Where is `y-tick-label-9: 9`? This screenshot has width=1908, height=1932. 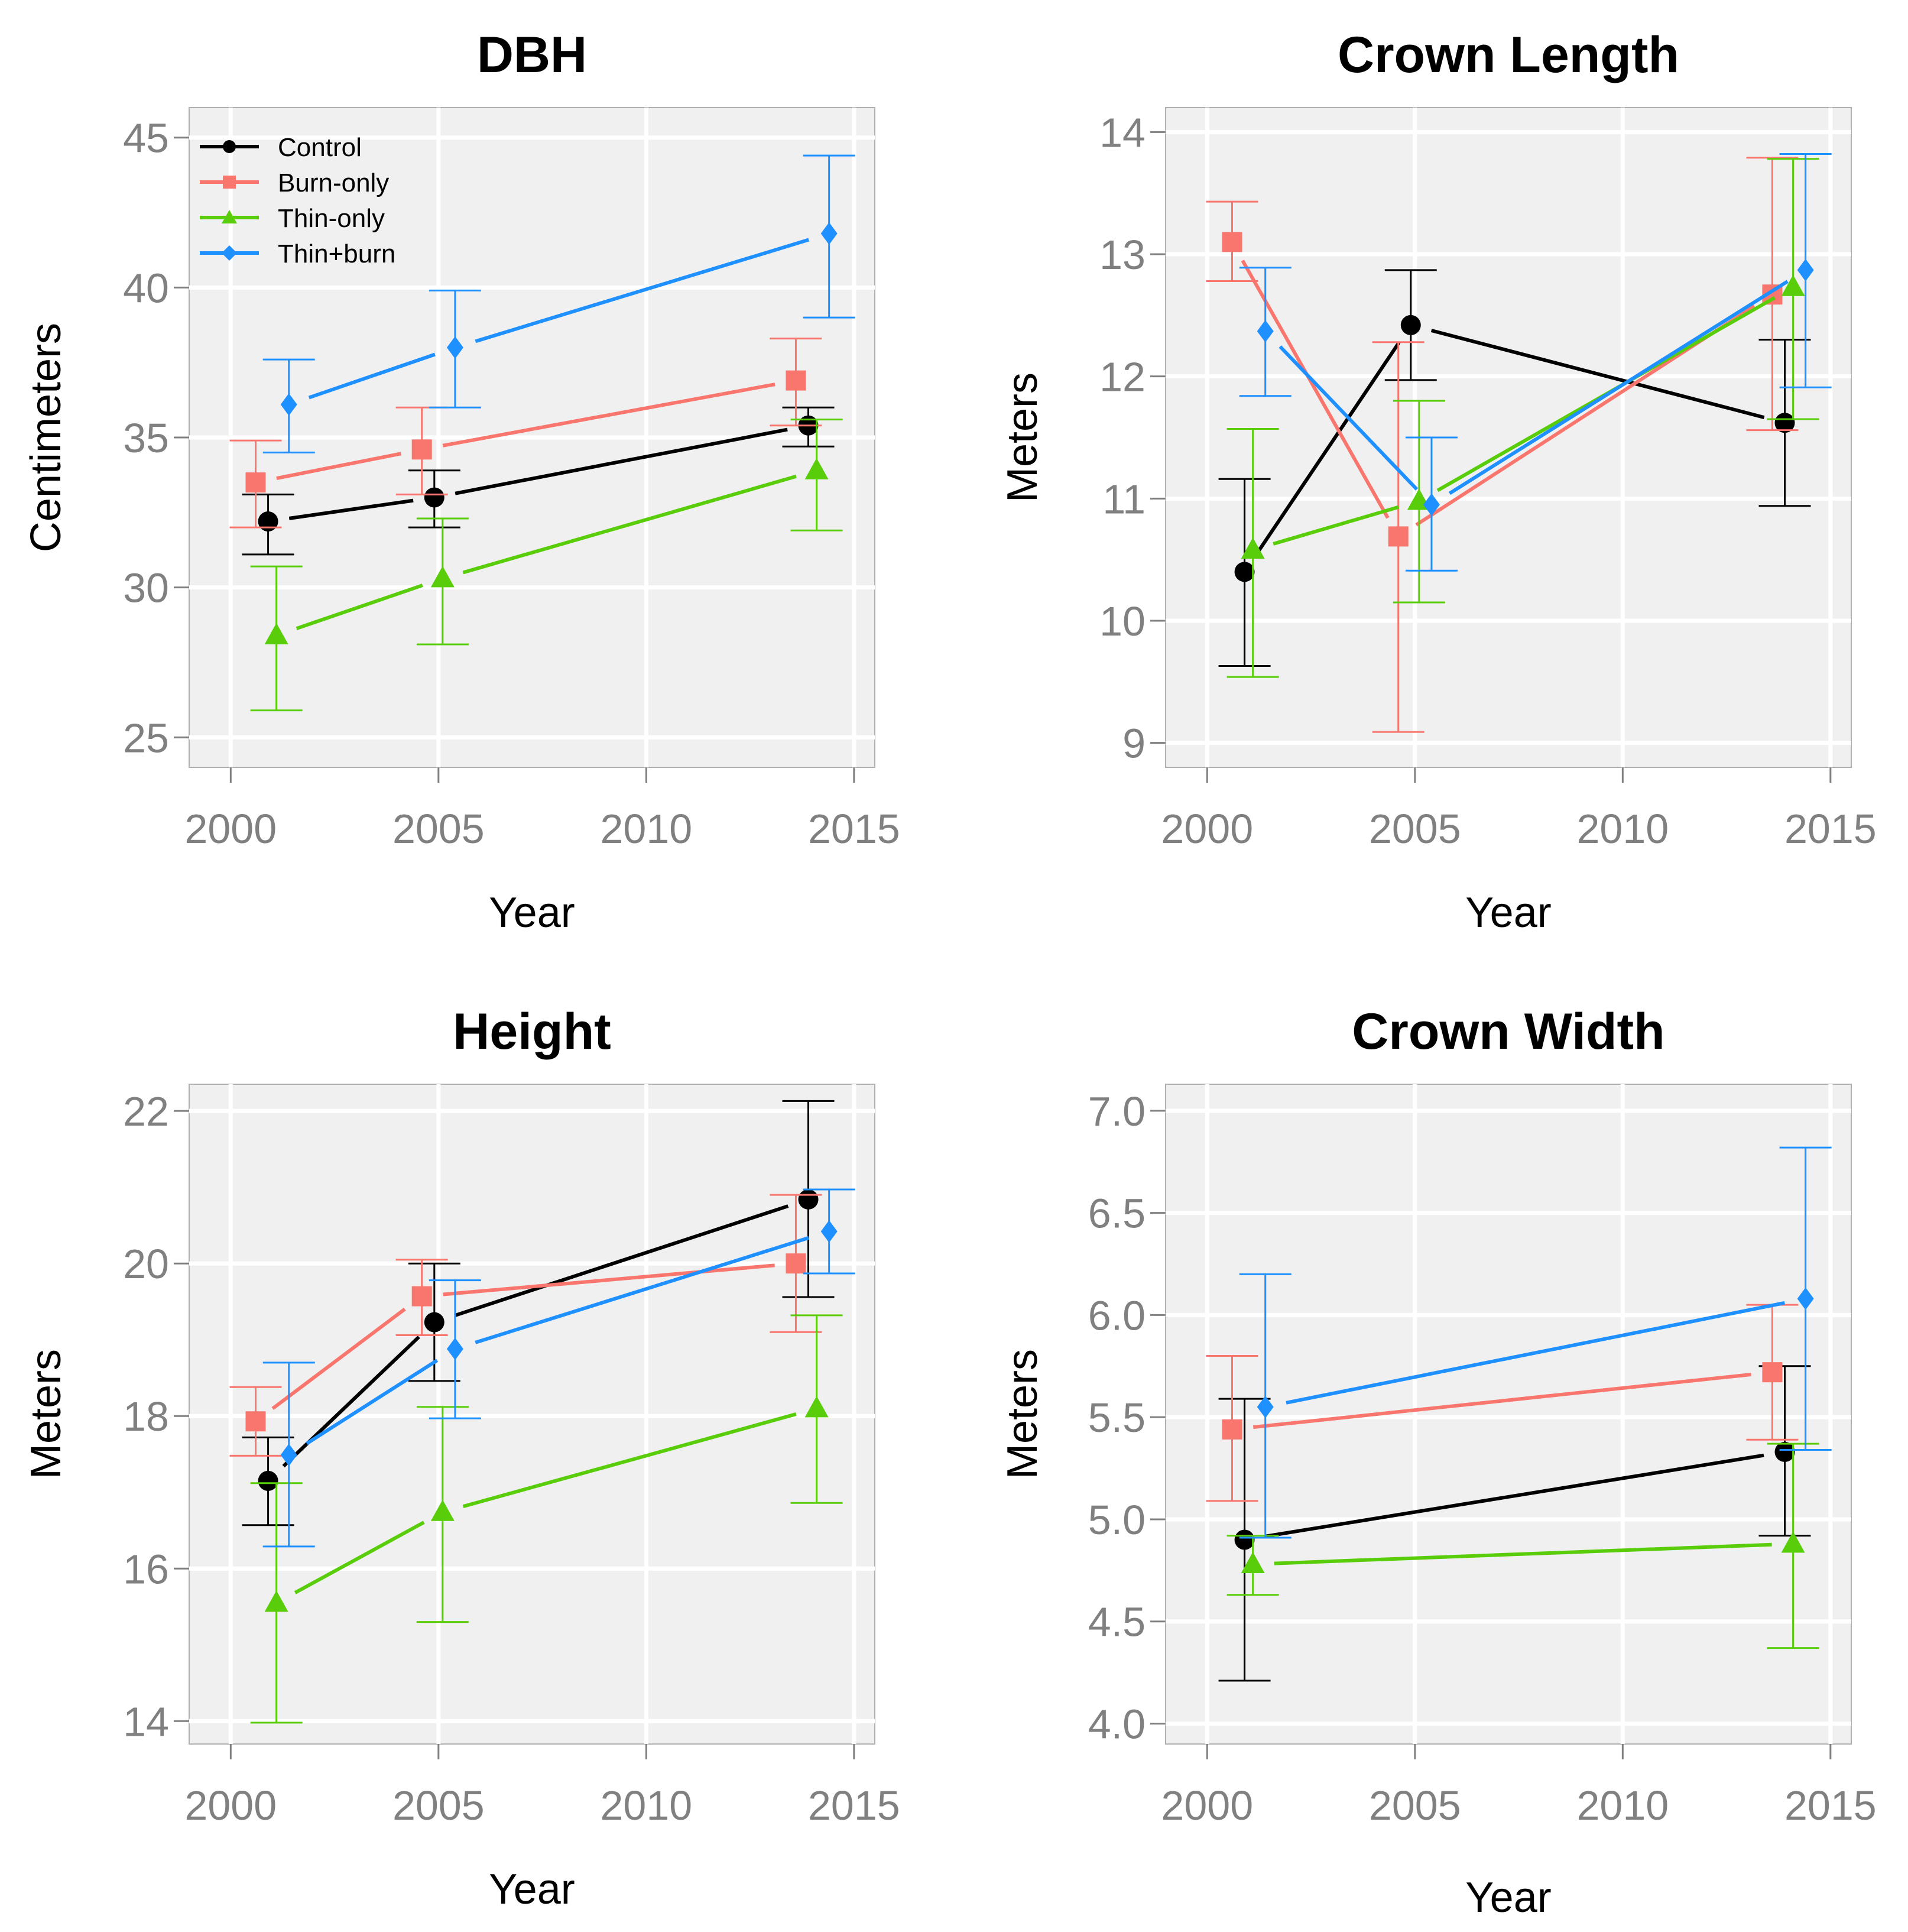 y-tick-label-9: 9 is located at coordinates (1134, 744).